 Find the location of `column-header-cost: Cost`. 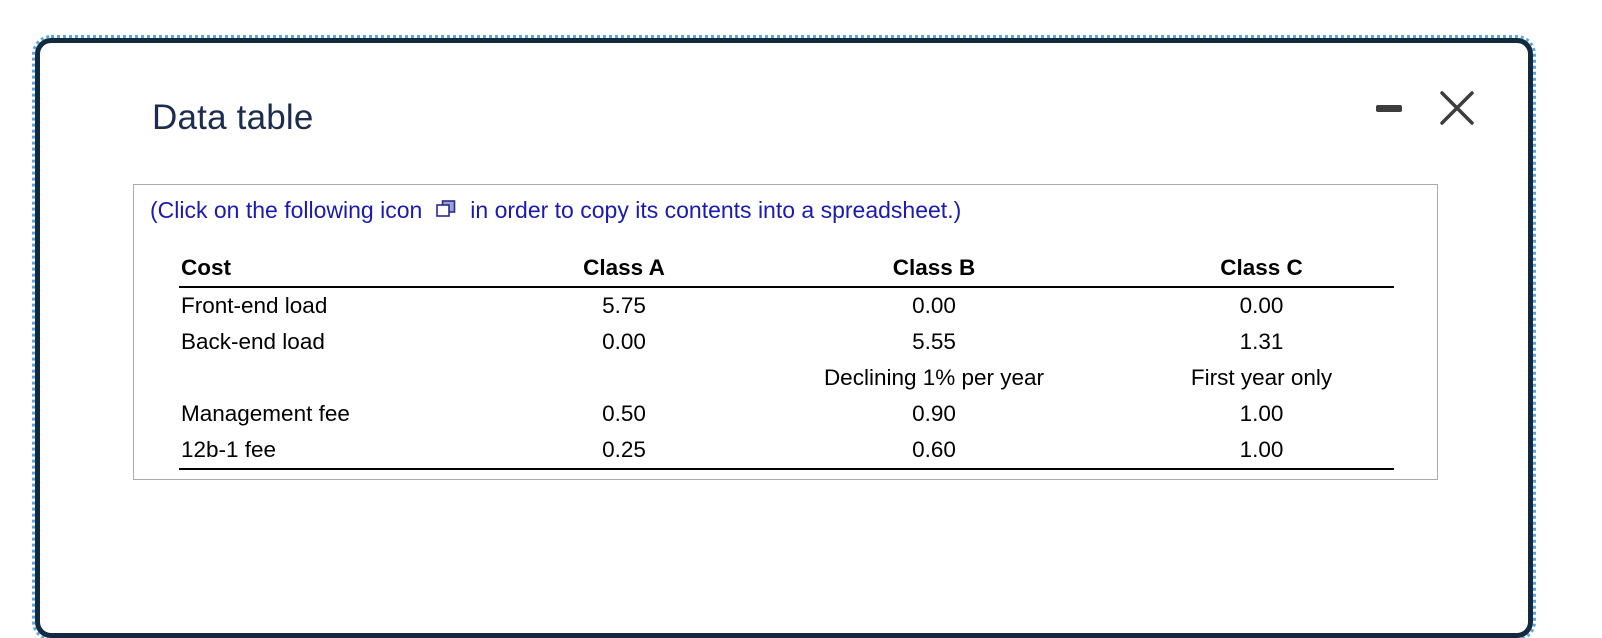

column-header-cost: Cost is located at coordinates (344, 269).